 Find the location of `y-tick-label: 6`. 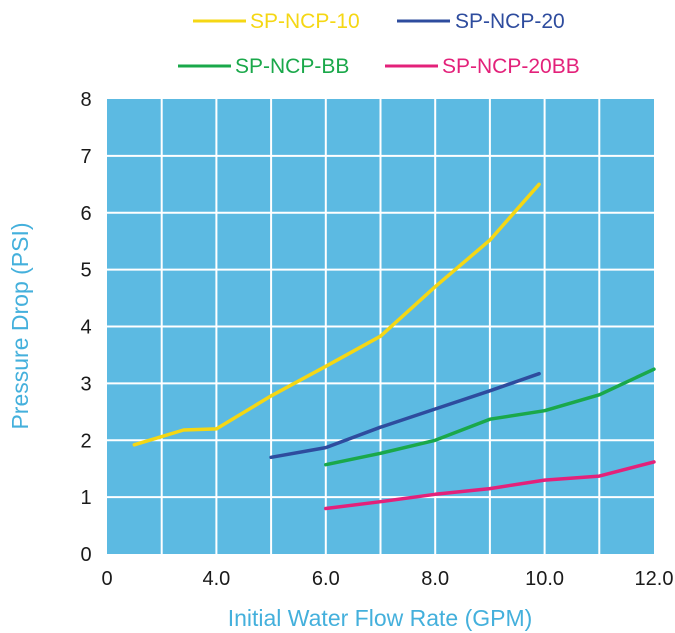

y-tick-label: 6 is located at coordinates (85, 214).